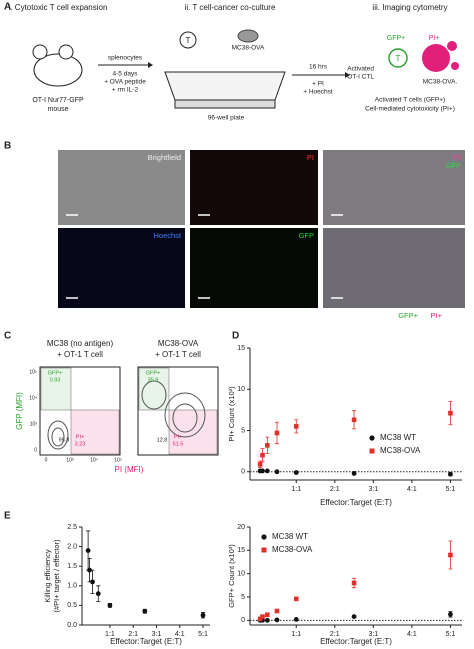  What do you see at coordinates (437, 315) in the screenshot?
I see `legend-label: PI+` at bounding box center [437, 315].